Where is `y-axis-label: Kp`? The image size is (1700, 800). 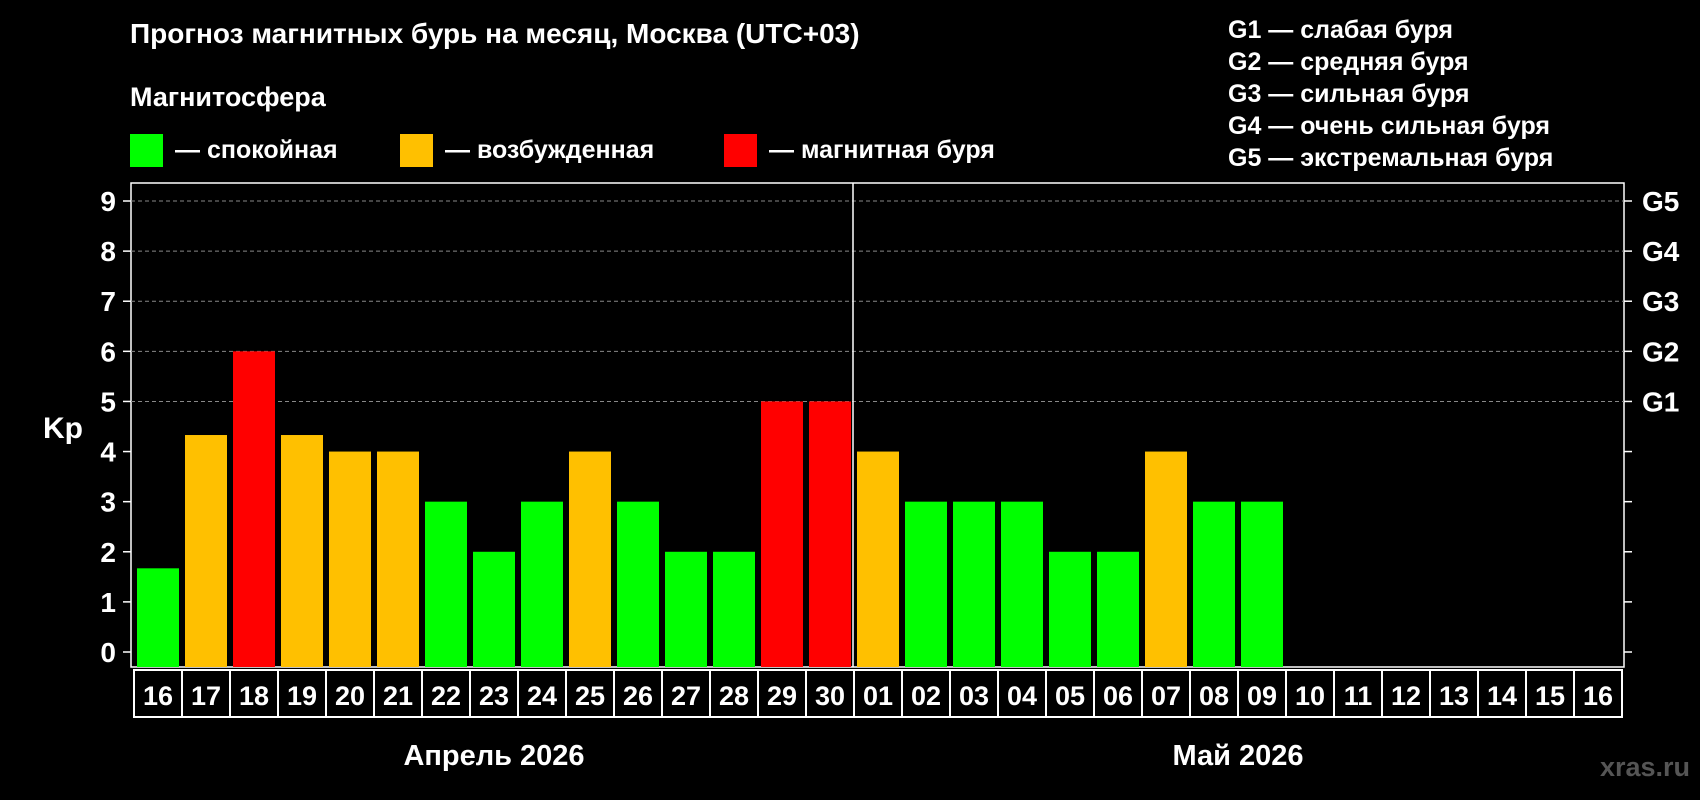
y-axis-label: Kp is located at coordinates (63, 428).